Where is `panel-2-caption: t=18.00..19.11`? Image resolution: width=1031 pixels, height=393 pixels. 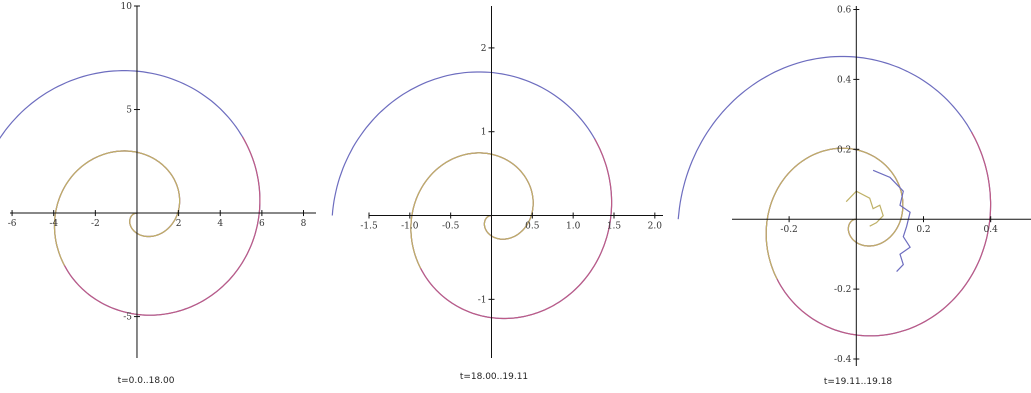 panel-2-caption: t=18.00..19.11 is located at coordinates (494, 377).